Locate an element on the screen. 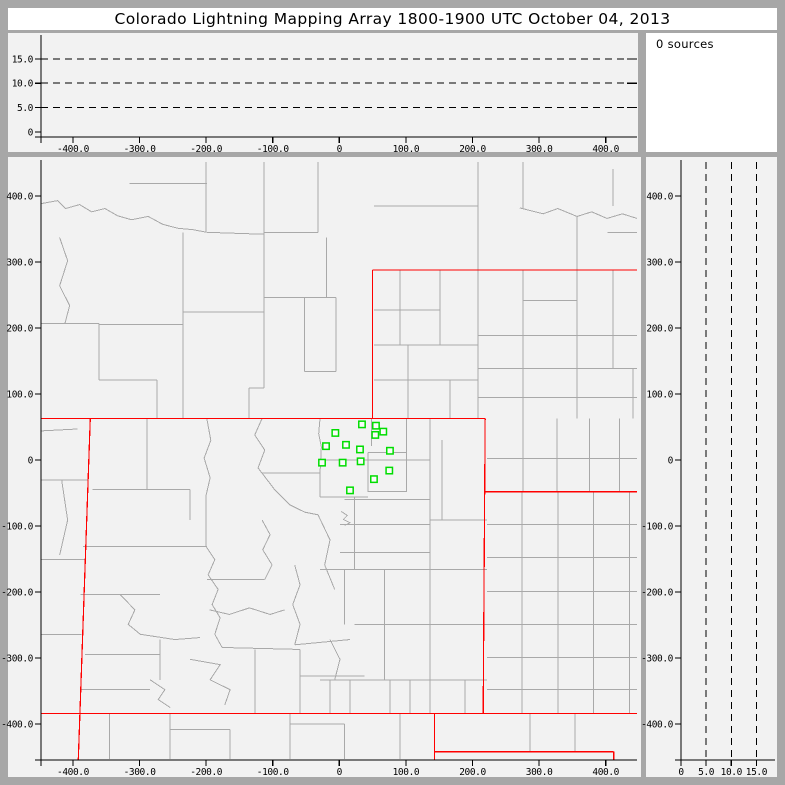 This screenshot has height=785, width=785. x-tick-label: 5.0 is located at coordinates (706, 772).